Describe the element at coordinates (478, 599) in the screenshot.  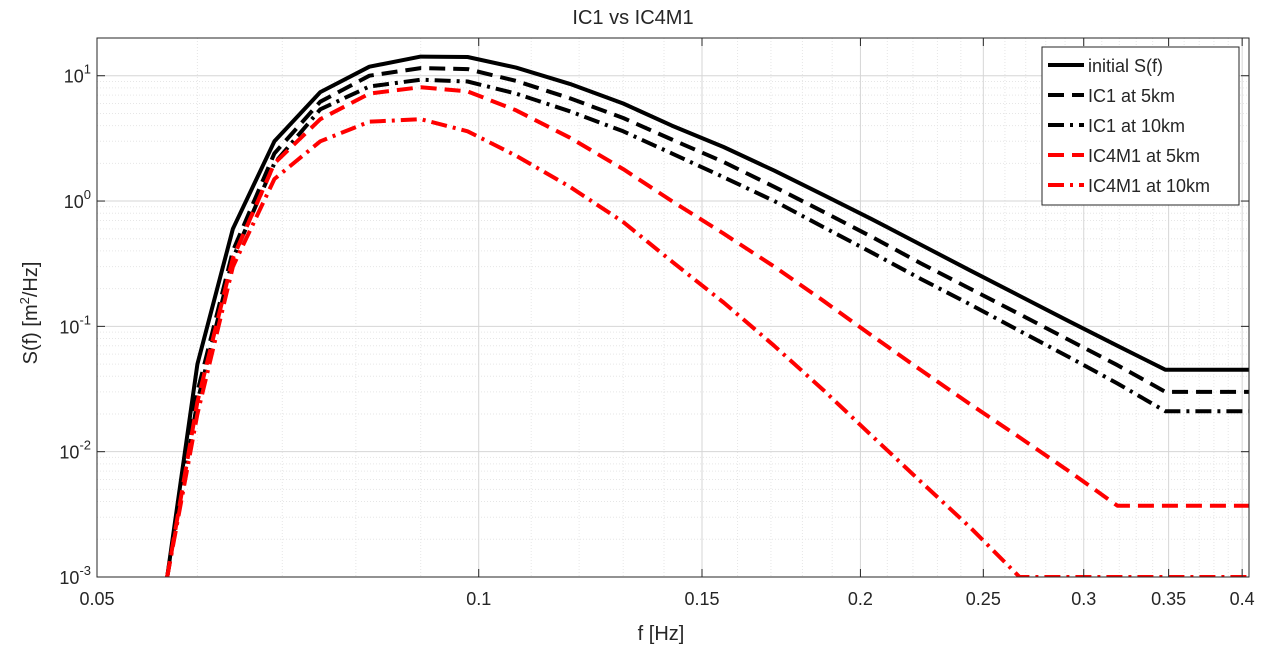
I see `x-tick-label: 0.1` at that location.